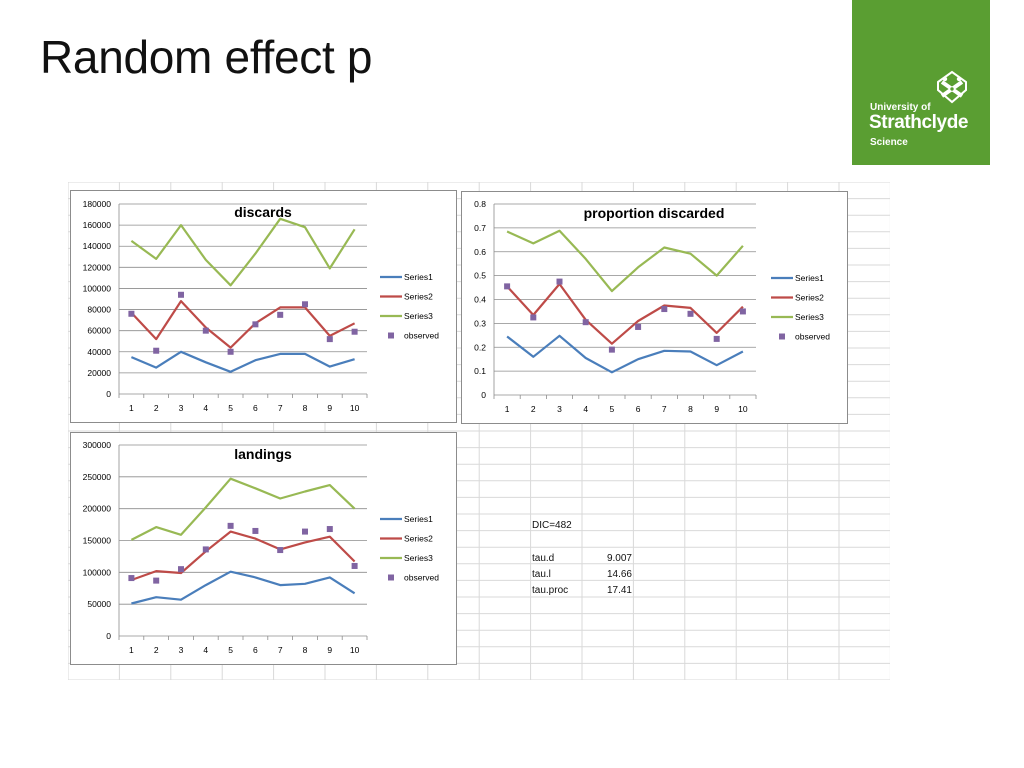 The width and height of the screenshot is (1024, 768). What do you see at coordinates (543, 558) in the screenshot?
I see `stat-label-tau-d: tau.d` at bounding box center [543, 558].